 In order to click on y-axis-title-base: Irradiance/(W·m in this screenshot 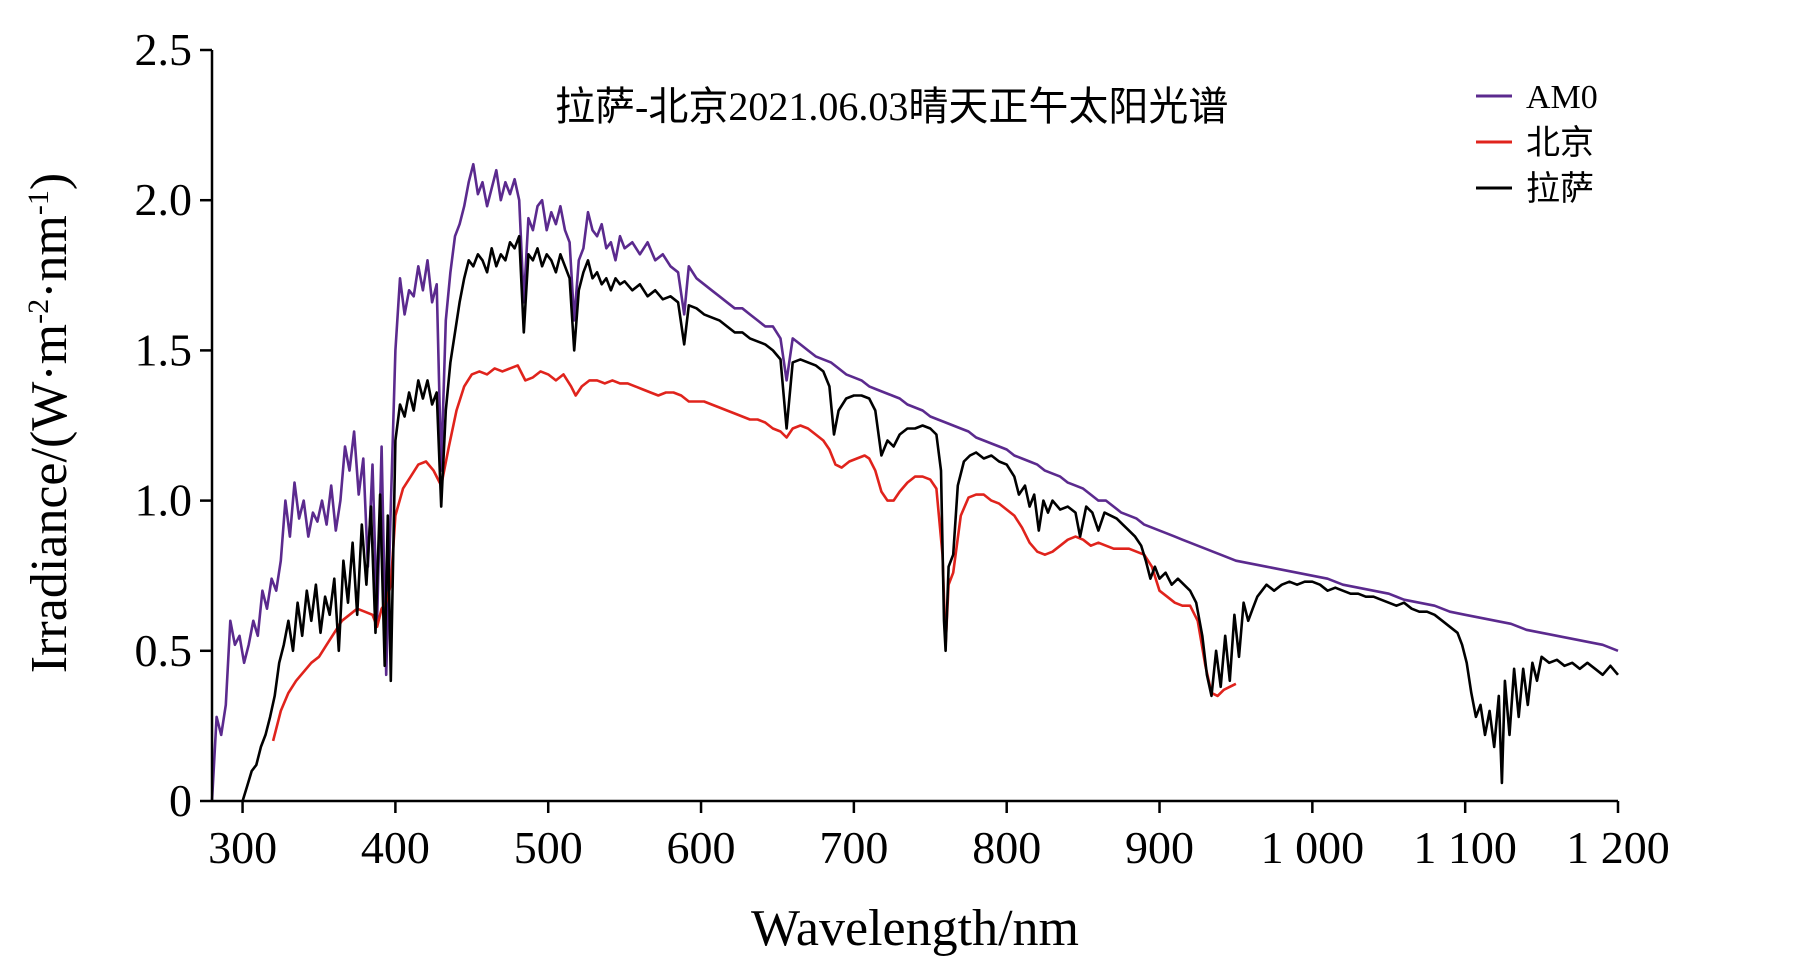, I will do `click(49, 498)`.